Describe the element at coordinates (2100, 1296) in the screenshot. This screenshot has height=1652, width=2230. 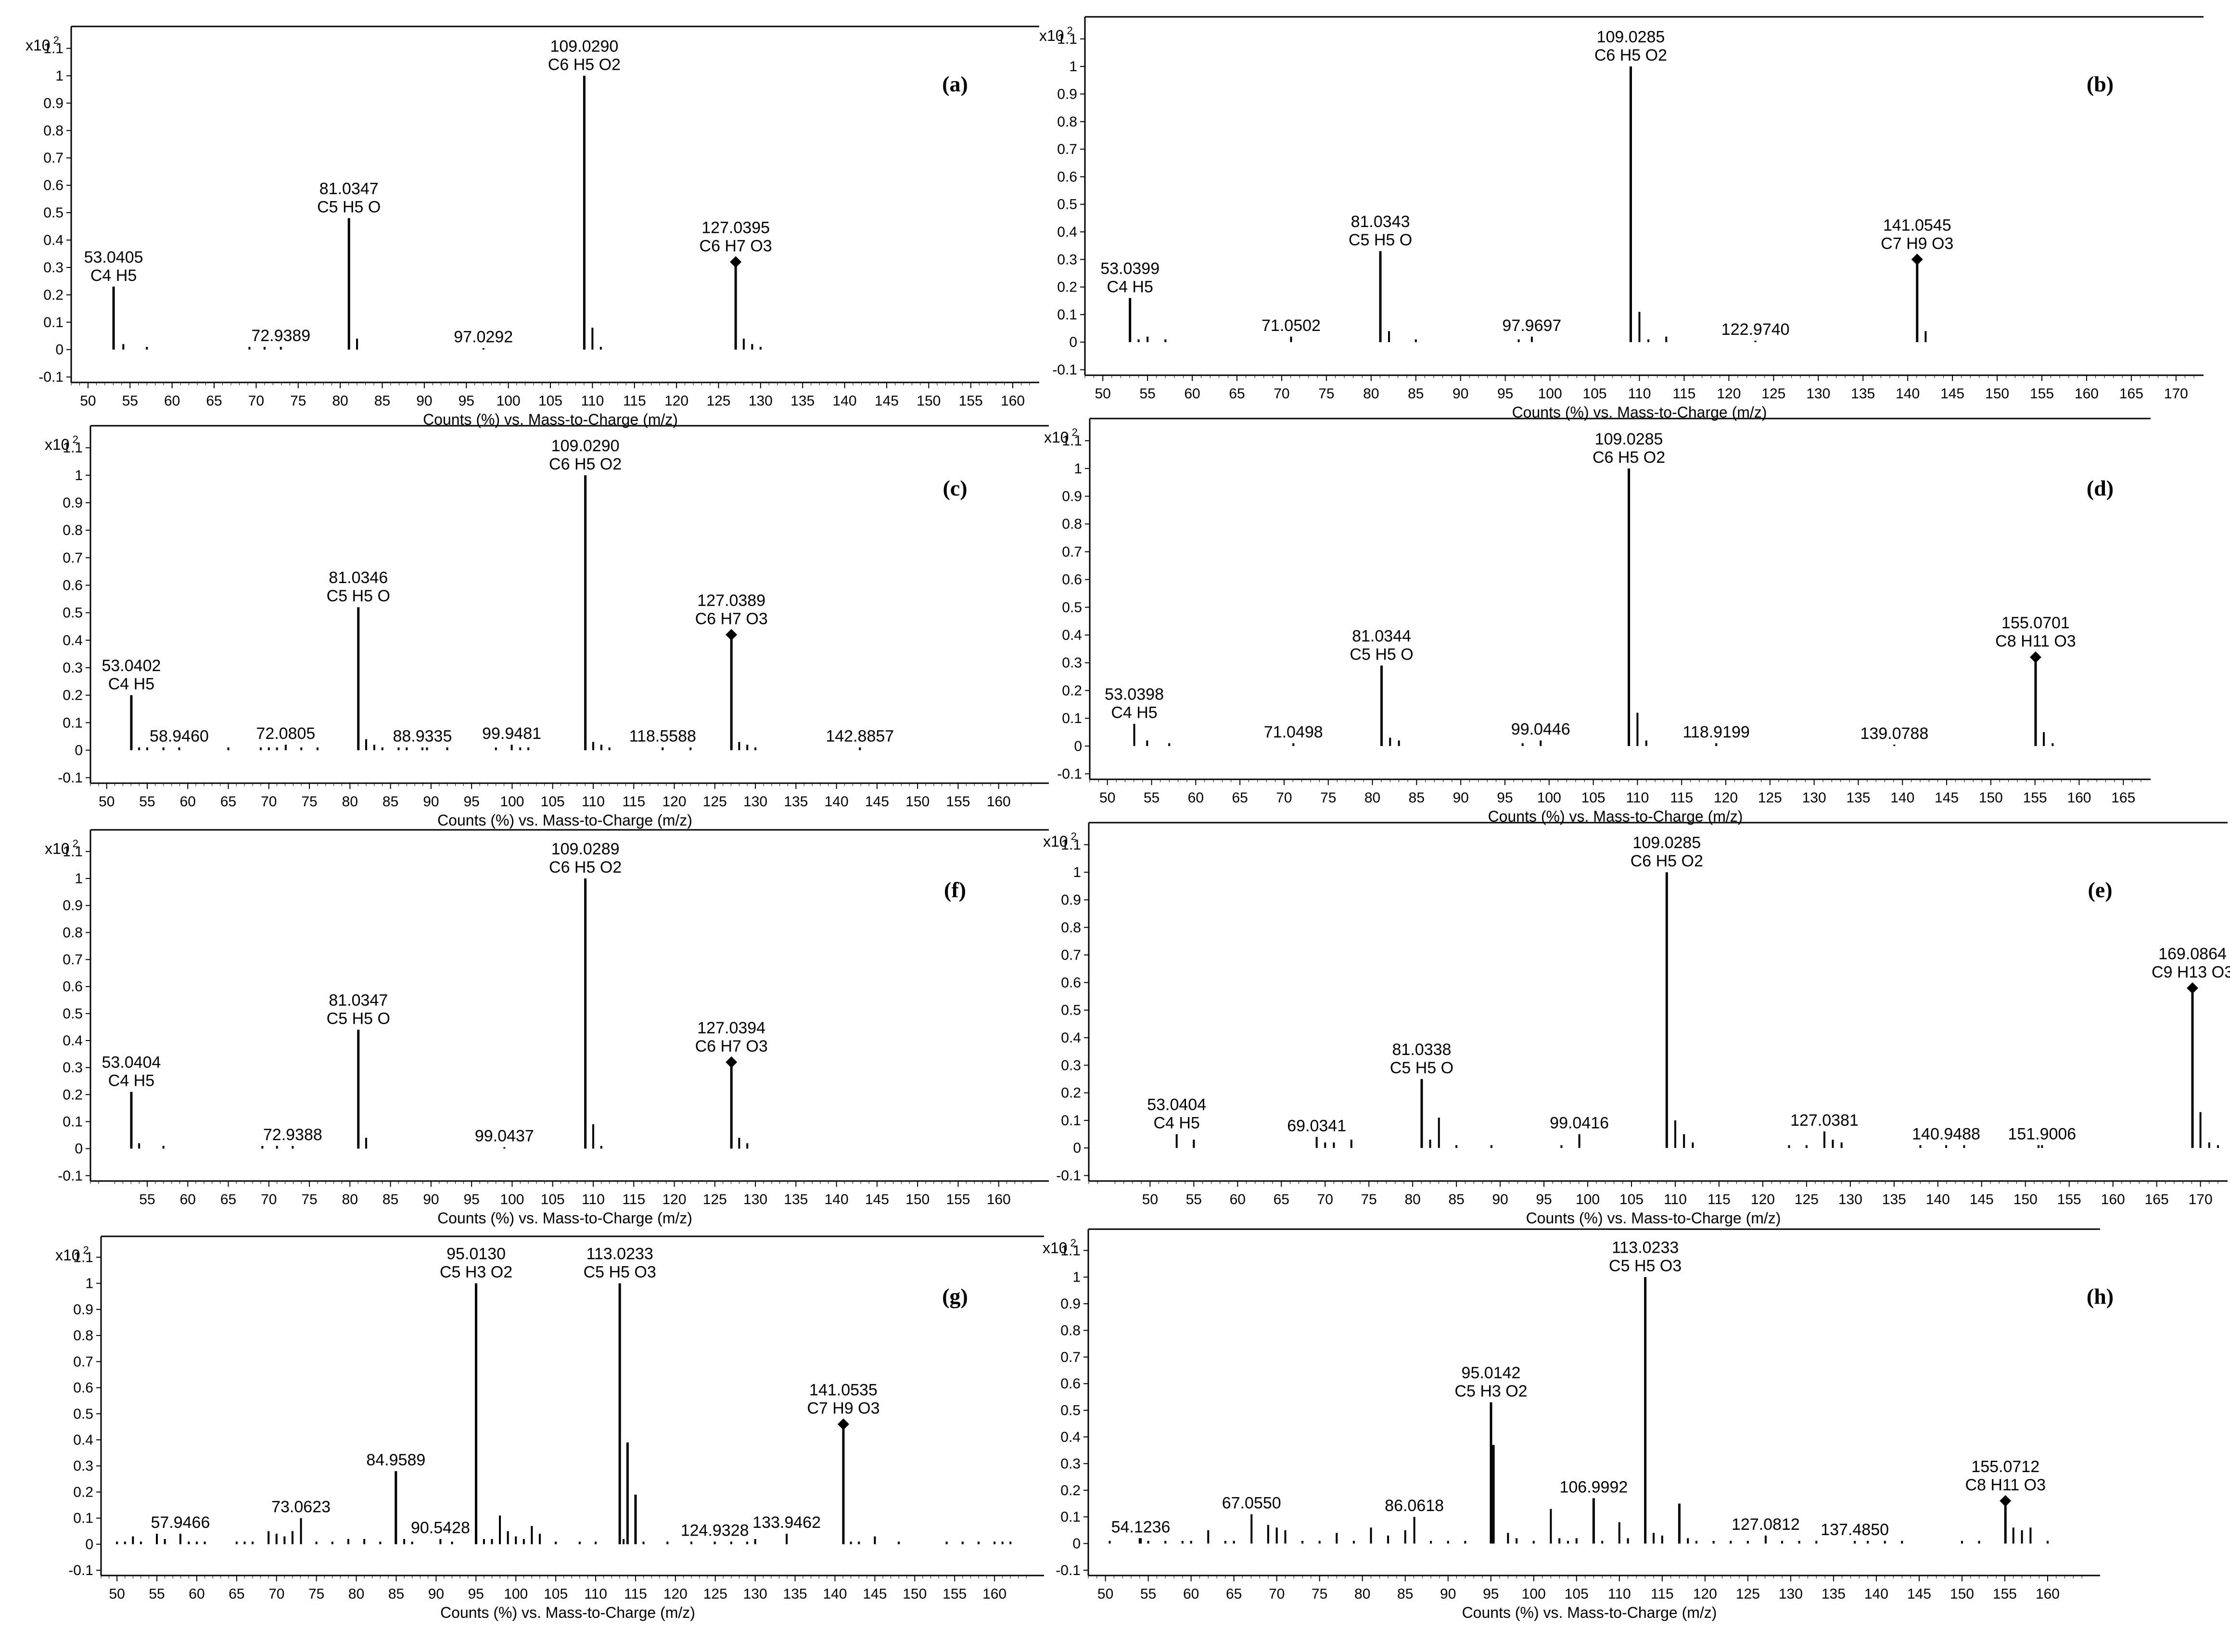
I see `panel-letter: (h)` at that location.